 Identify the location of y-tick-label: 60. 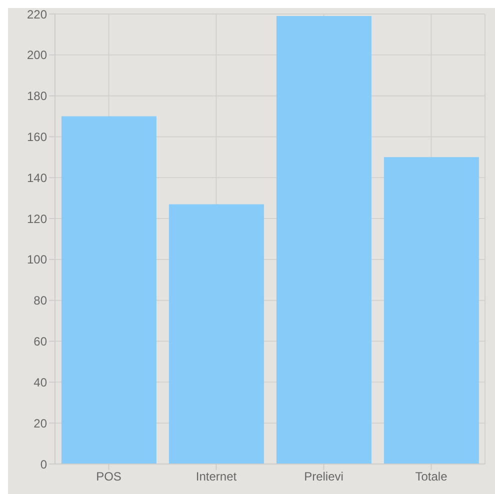
(41, 341).